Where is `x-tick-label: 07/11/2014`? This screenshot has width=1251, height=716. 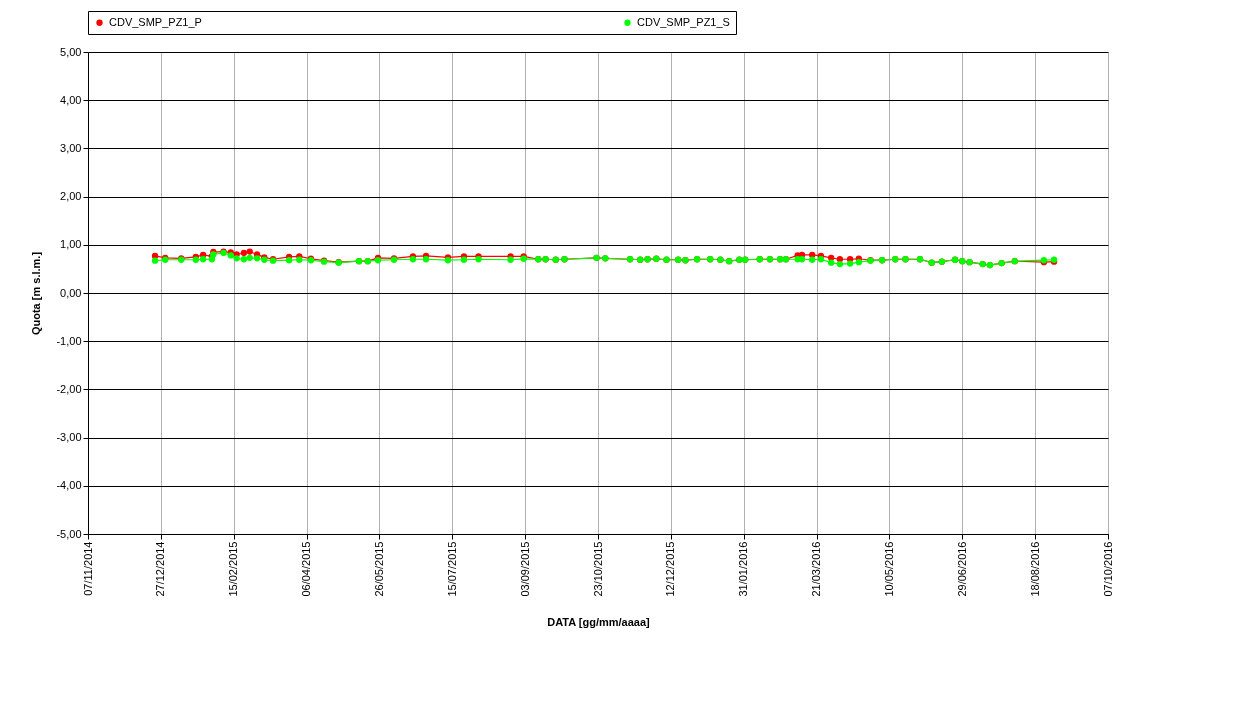 x-tick-label: 07/11/2014 is located at coordinates (87, 568).